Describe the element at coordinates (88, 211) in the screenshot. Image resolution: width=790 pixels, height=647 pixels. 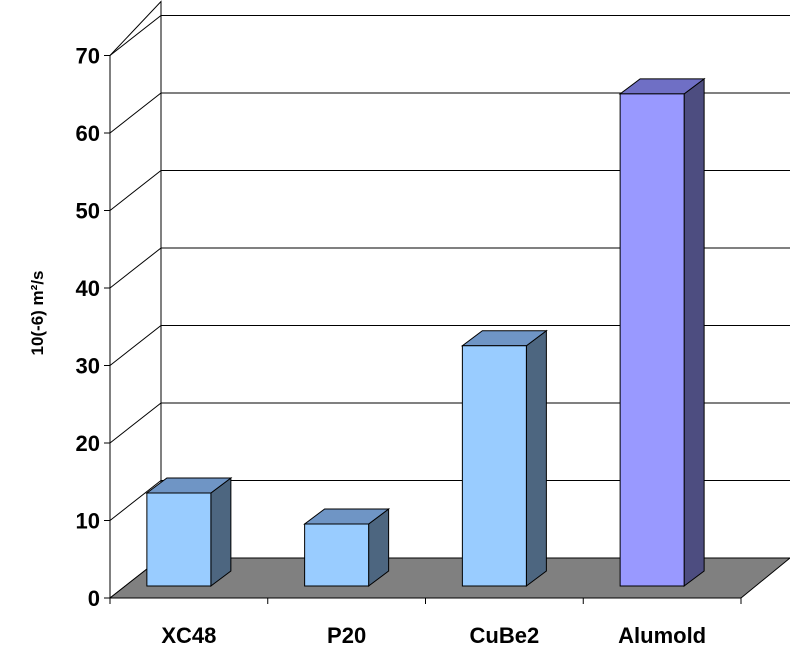
I see `y-tick-label: 50` at that location.